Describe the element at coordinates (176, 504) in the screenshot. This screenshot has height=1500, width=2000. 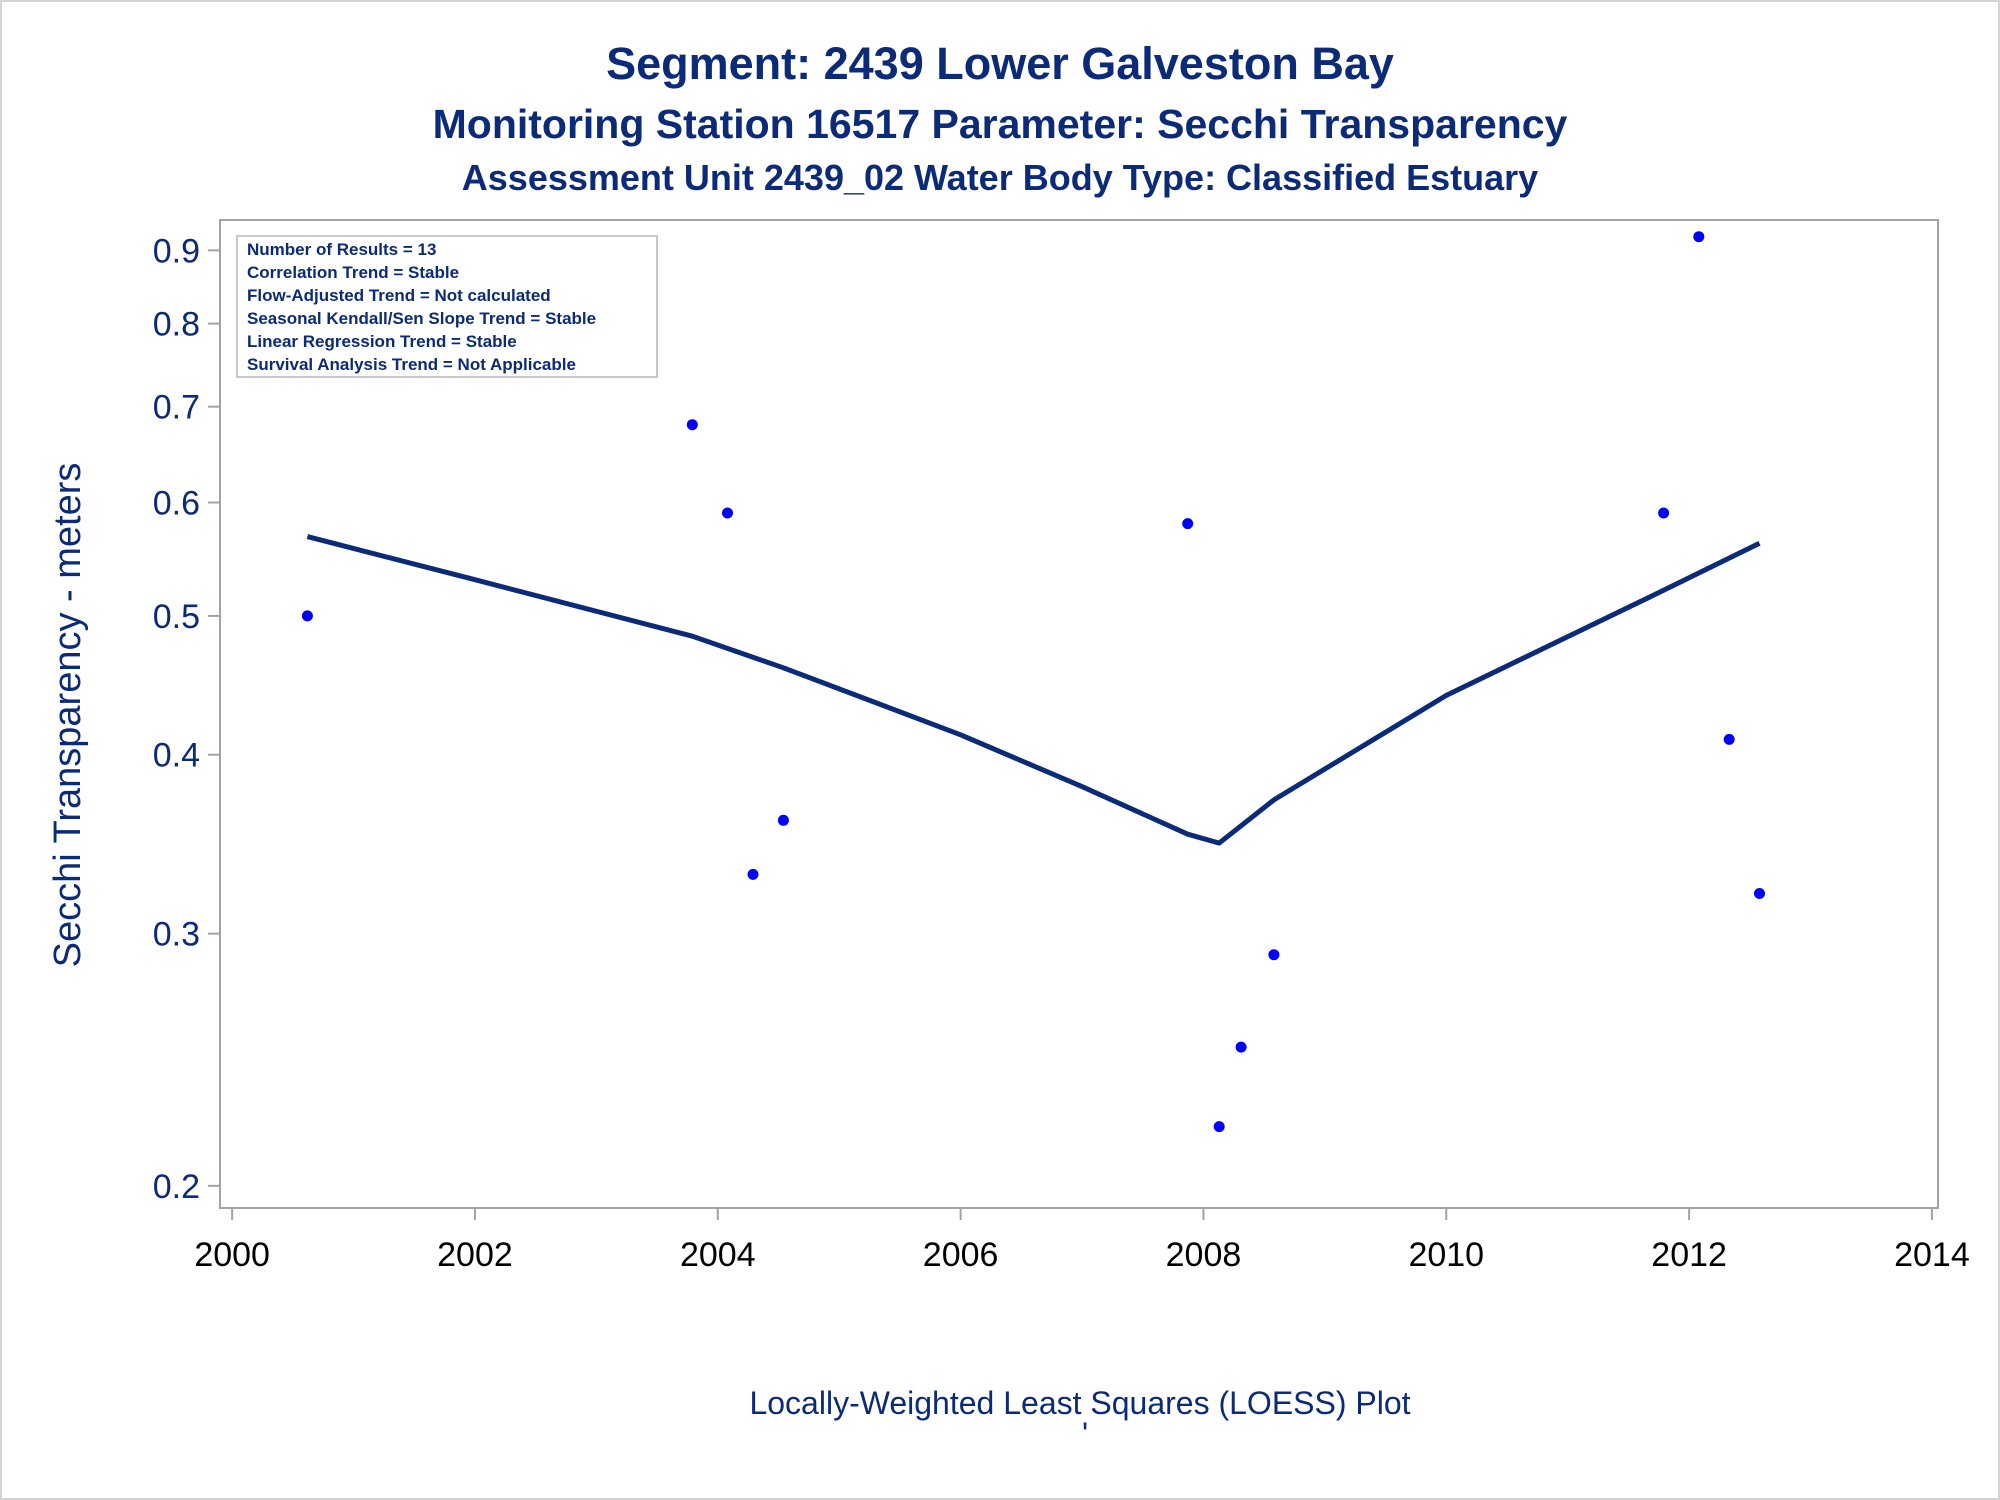
I see `y-tick-label: 0.6` at that location.